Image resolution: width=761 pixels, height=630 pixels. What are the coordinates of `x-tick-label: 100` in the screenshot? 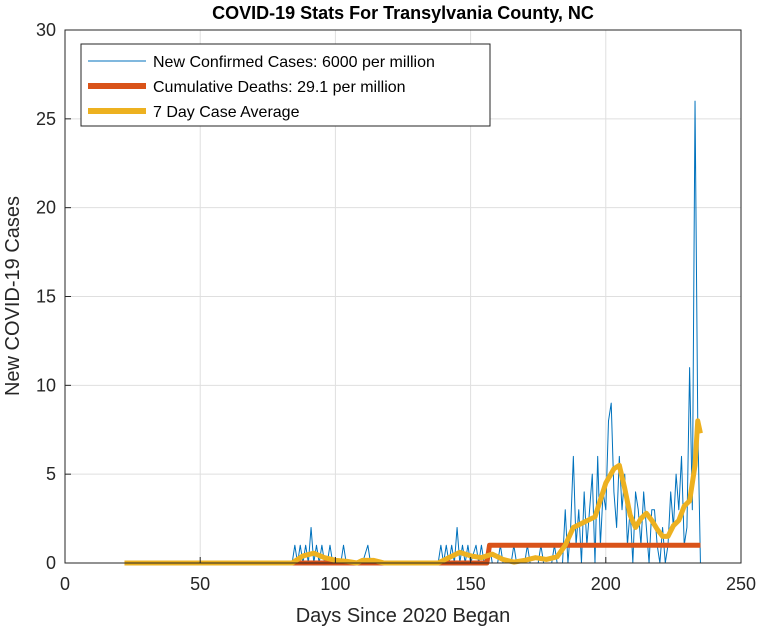 It's located at (335, 584).